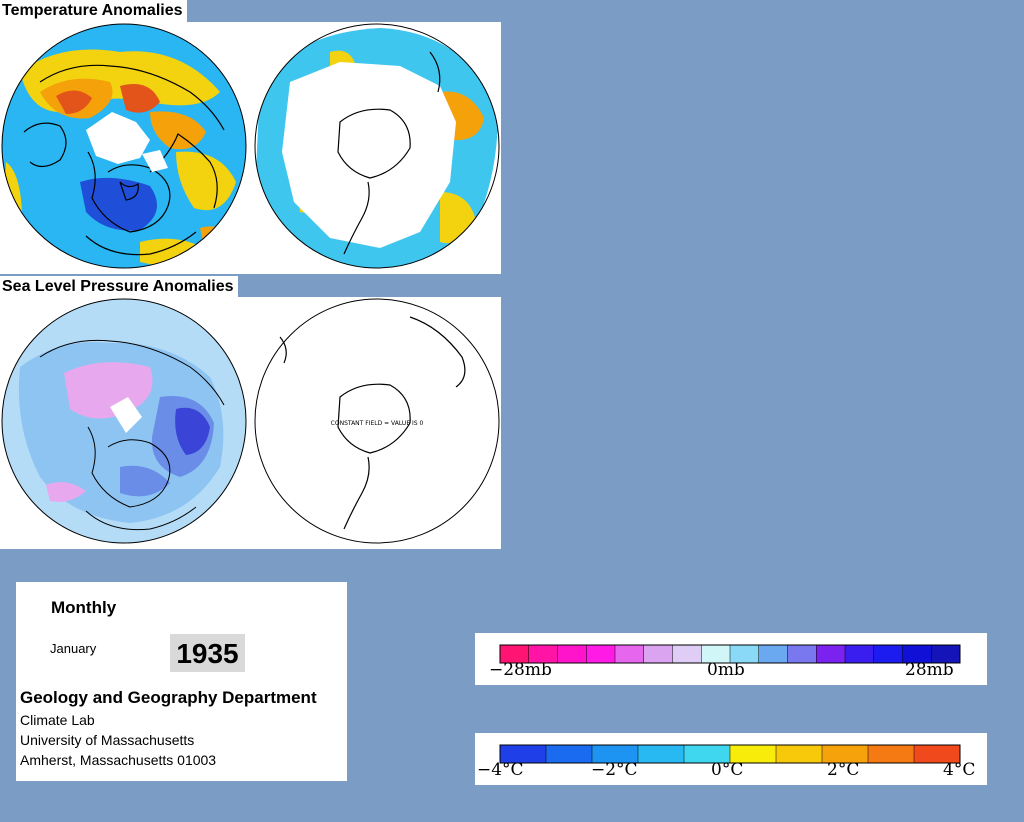  I want to click on pressure-label-zero: 0mb, so click(726, 670).